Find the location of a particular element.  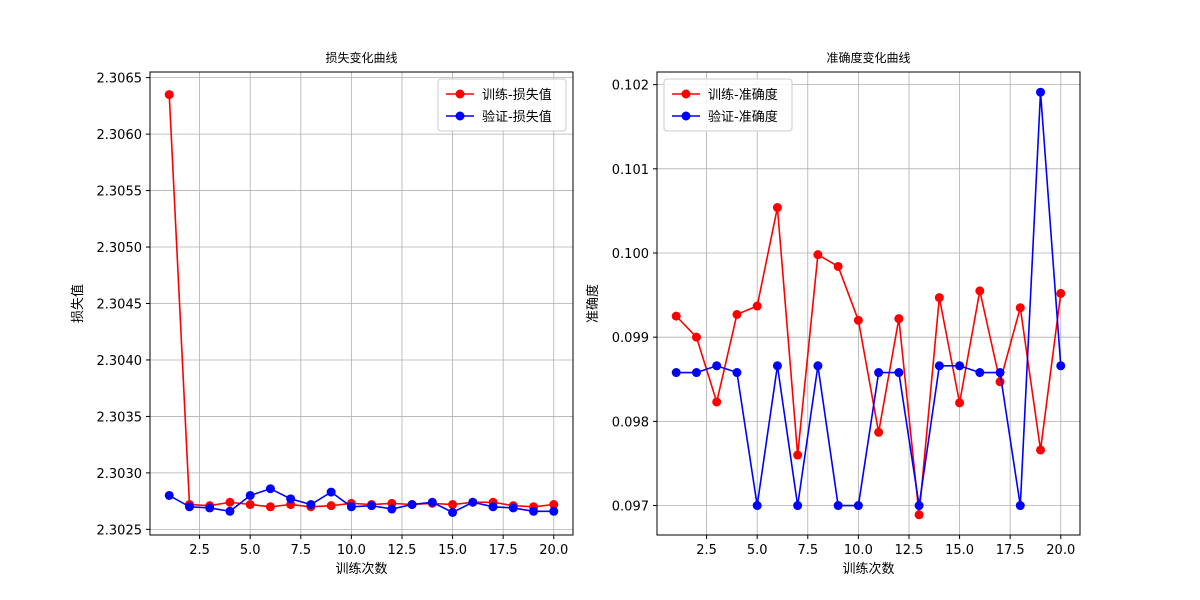

y-tick-label: 2.3035 is located at coordinates (120, 417).